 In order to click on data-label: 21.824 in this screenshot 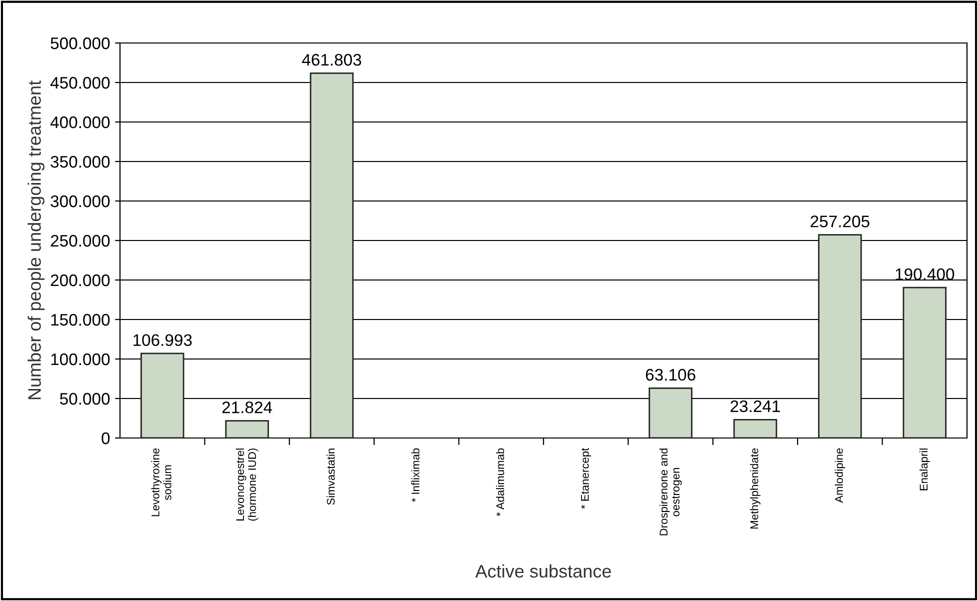, I will do `click(247, 407)`.